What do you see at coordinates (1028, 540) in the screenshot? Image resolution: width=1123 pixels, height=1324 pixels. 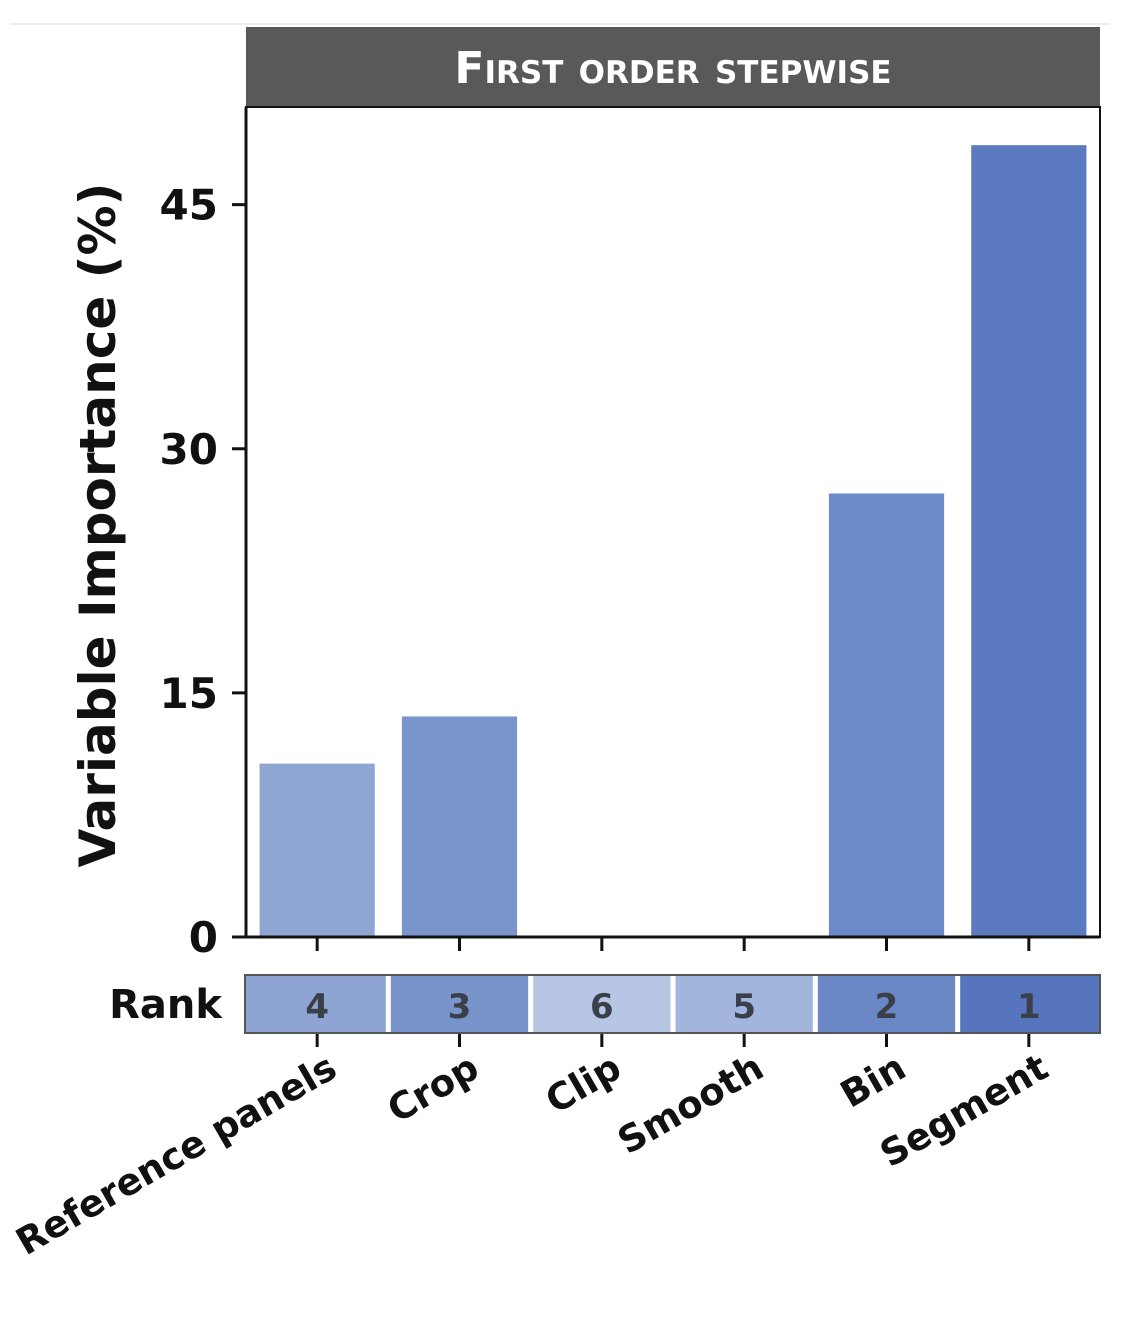 I see `bar-segment` at bounding box center [1028, 540].